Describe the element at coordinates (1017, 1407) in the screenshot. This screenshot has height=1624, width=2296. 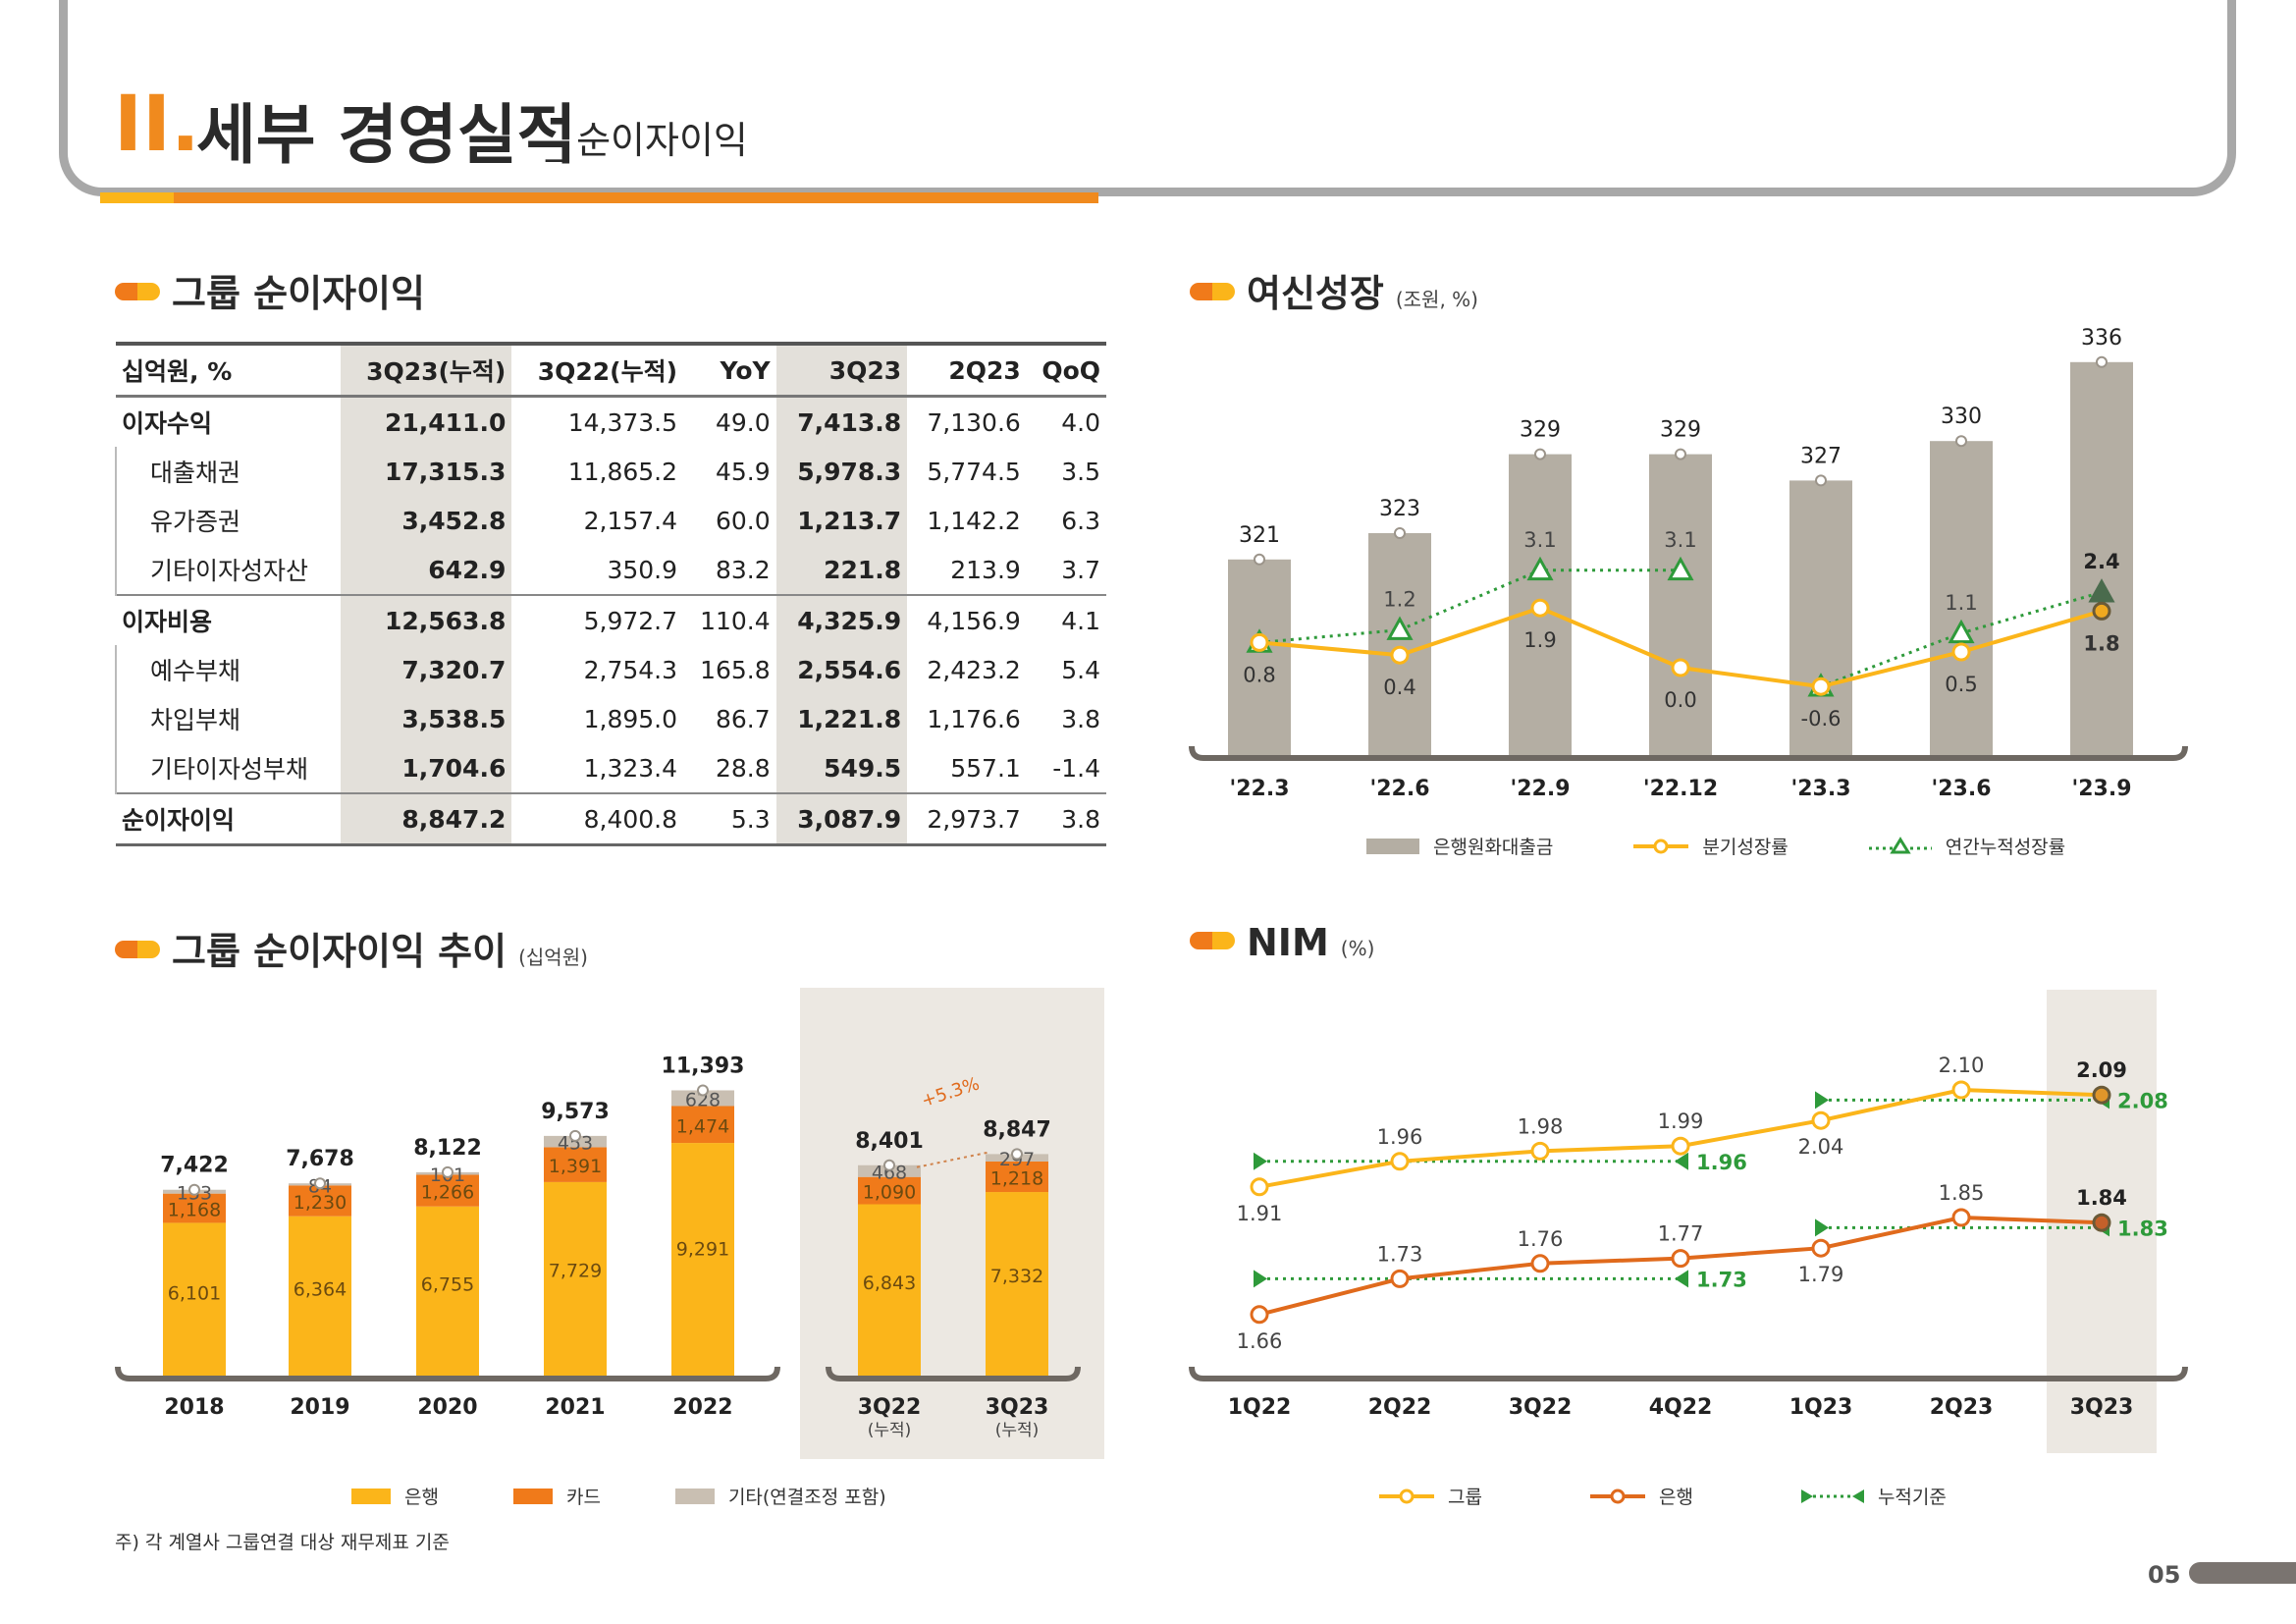
I see `x-tick-label: 3Q23` at that location.